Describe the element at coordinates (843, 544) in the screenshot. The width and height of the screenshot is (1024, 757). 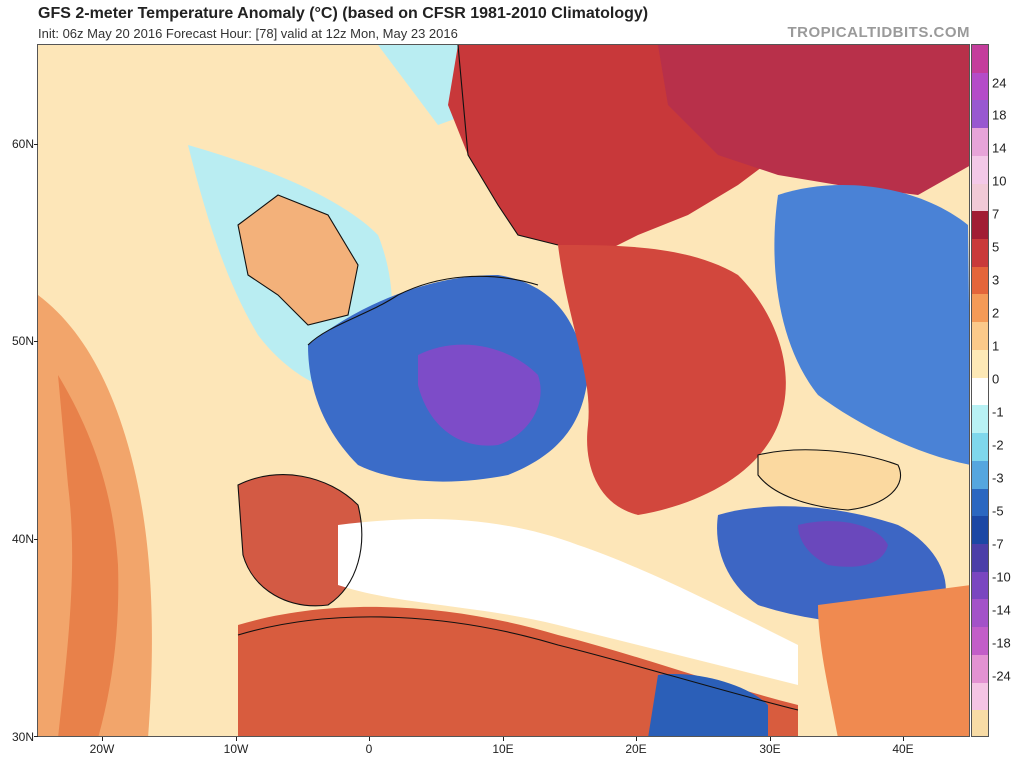
I see `turkey-cold-core` at that location.